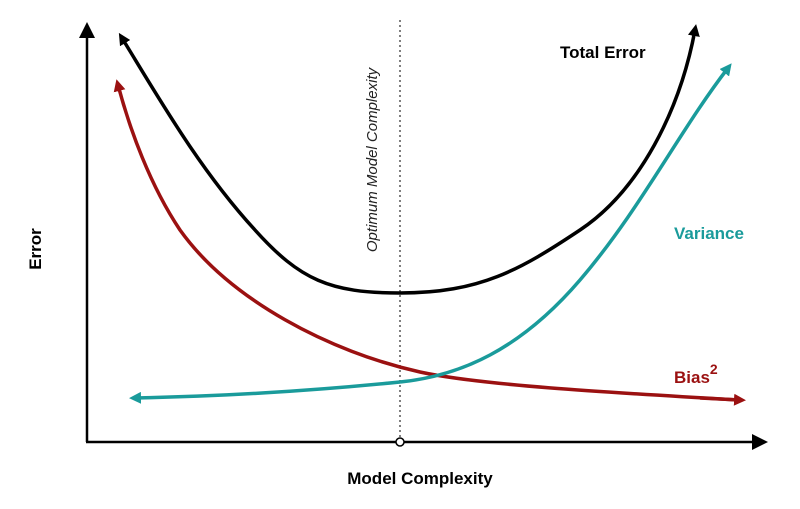 The image size is (800, 509). Describe the element at coordinates (692, 377) in the screenshot. I see `bias-label-text: Bias` at that location.